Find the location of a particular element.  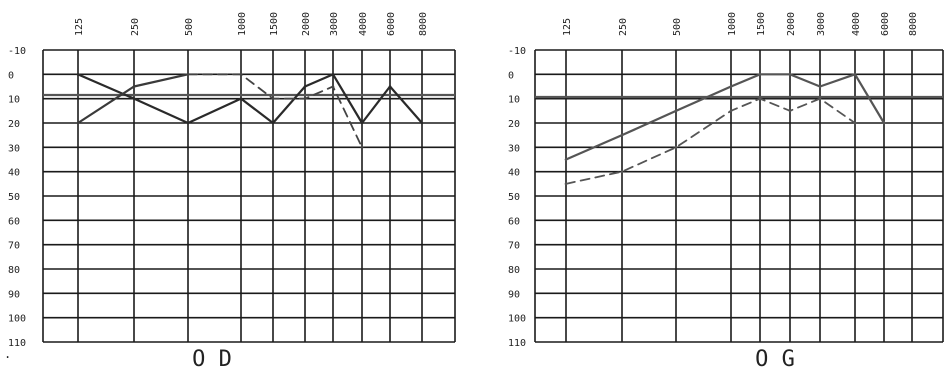

ear-label: O D is located at coordinates (212, 359).